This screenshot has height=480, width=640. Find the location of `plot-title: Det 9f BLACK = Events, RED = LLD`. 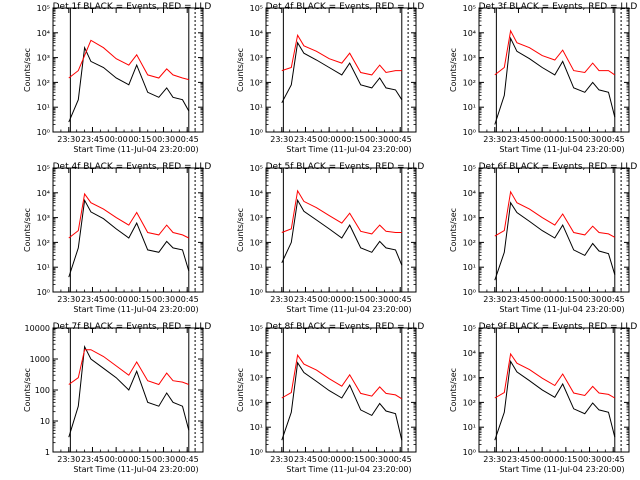

plot-title: Det 9f BLACK = Events, RED = LLD is located at coordinates (558, 327).